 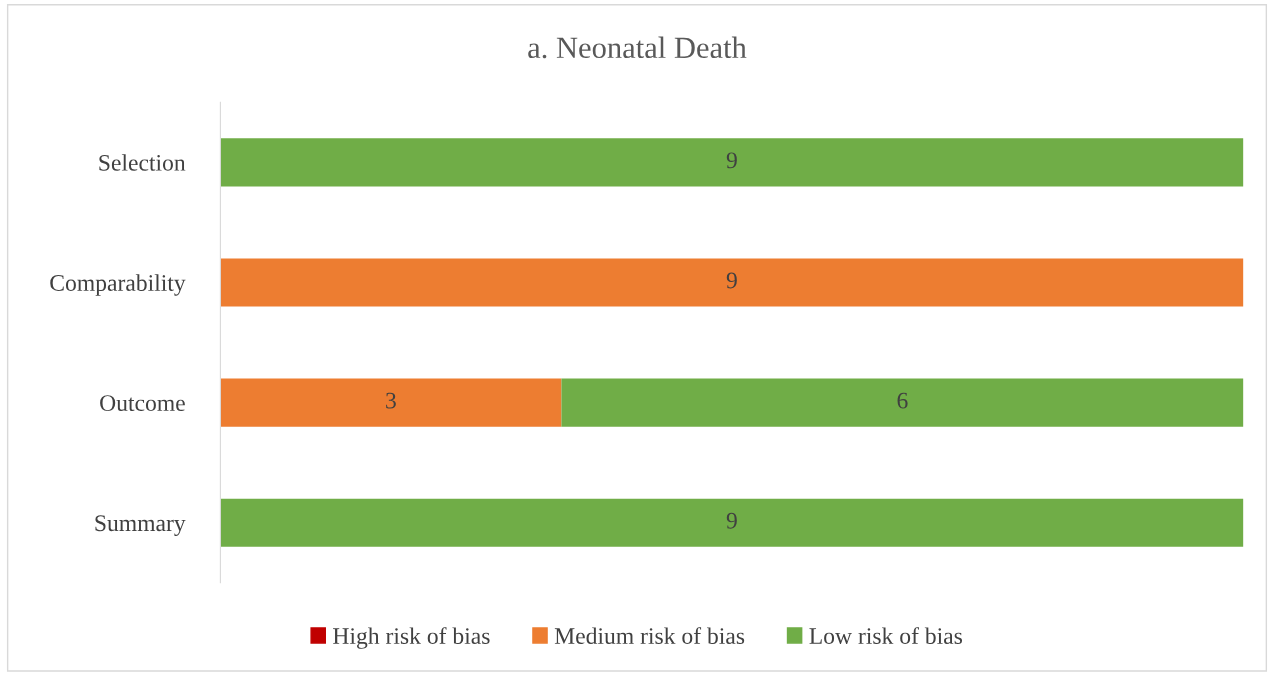 What do you see at coordinates (142, 403) in the screenshot?
I see `y-tick-label: Outcome` at bounding box center [142, 403].